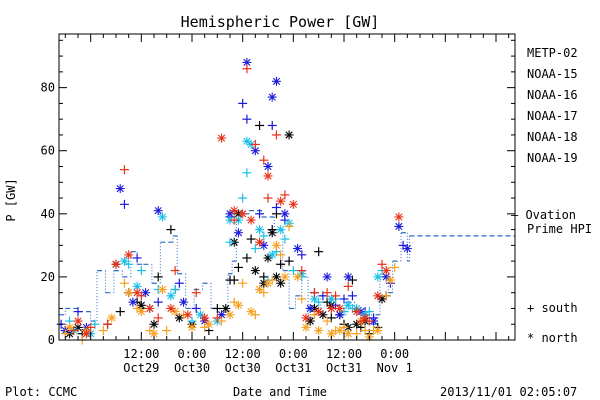  What do you see at coordinates (552, 137) in the screenshot?
I see `legend-entry: NOAA-18` at bounding box center [552, 137].